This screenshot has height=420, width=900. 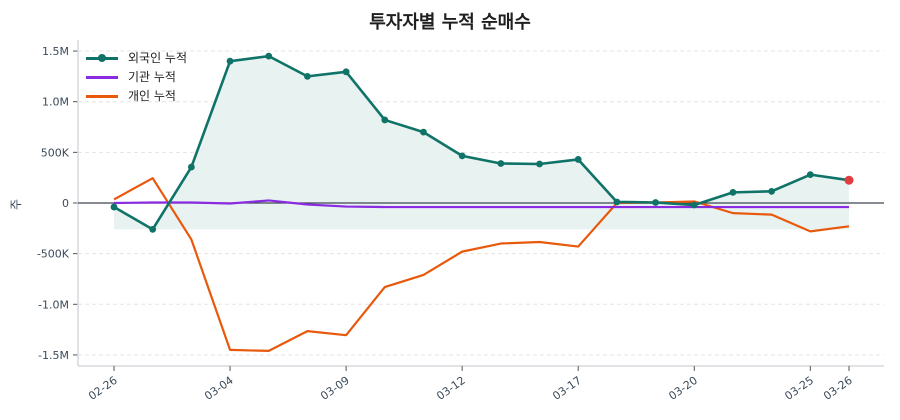 I want to click on y-tick-label: 1.0M, so click(x=55, y=102).